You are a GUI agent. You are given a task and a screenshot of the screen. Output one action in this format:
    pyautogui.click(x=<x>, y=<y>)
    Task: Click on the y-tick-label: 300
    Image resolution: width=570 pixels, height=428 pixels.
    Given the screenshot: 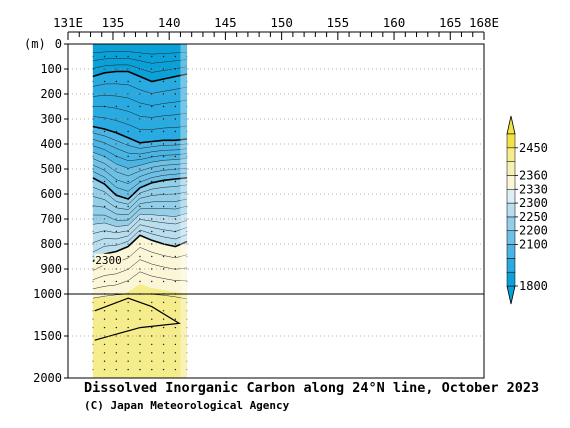 What is the action you would take?
    pyautogui.click(x=51, y=119)
    